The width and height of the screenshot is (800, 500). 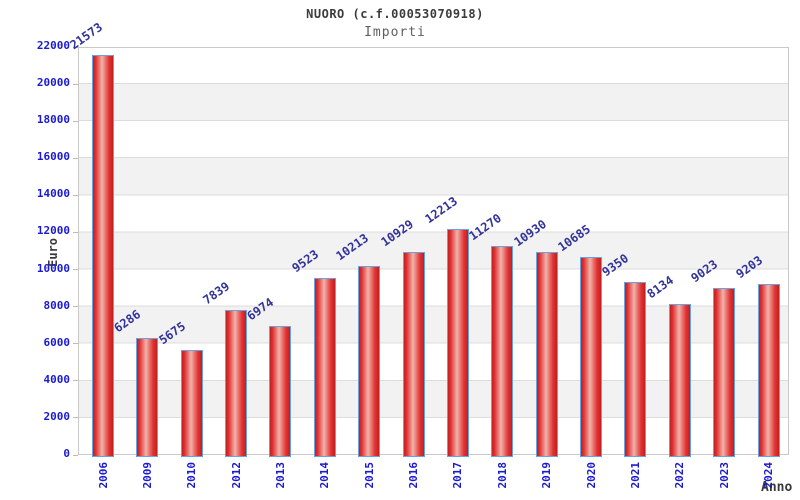 I want to click on y-tick-label: 22000, so click(x=53, y=45).